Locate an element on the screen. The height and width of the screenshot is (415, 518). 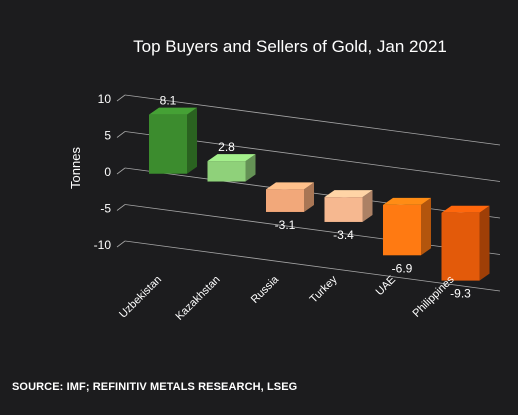
y-tick-label: -5 is located at coordinates (105, 209).